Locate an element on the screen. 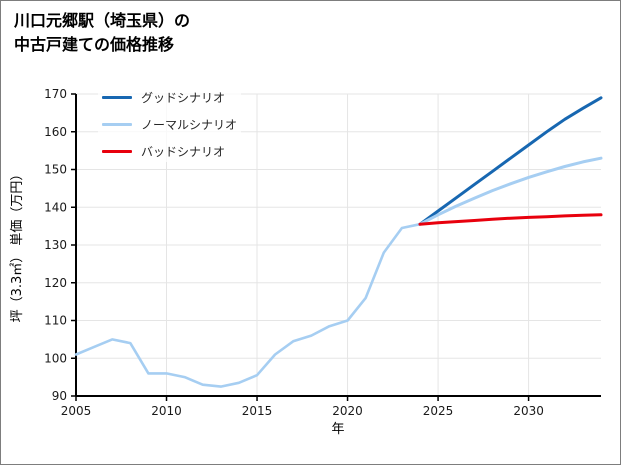 The image size is (621, 465). x-tick-label: 2025 is located at coordinates (438, 411).